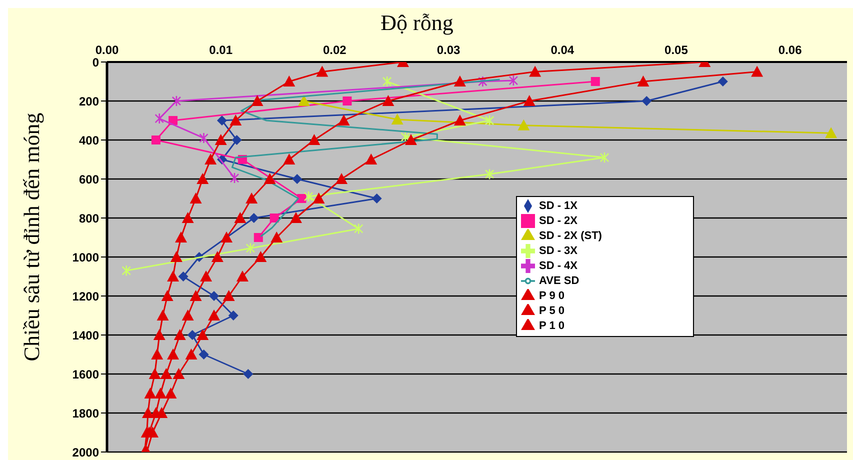 Image resolution: width=853 pixels, height=460 pixels. Describe the element at coordinates (86, 296) in the screenshot. I see `y-tick-label: 1200` at that location.